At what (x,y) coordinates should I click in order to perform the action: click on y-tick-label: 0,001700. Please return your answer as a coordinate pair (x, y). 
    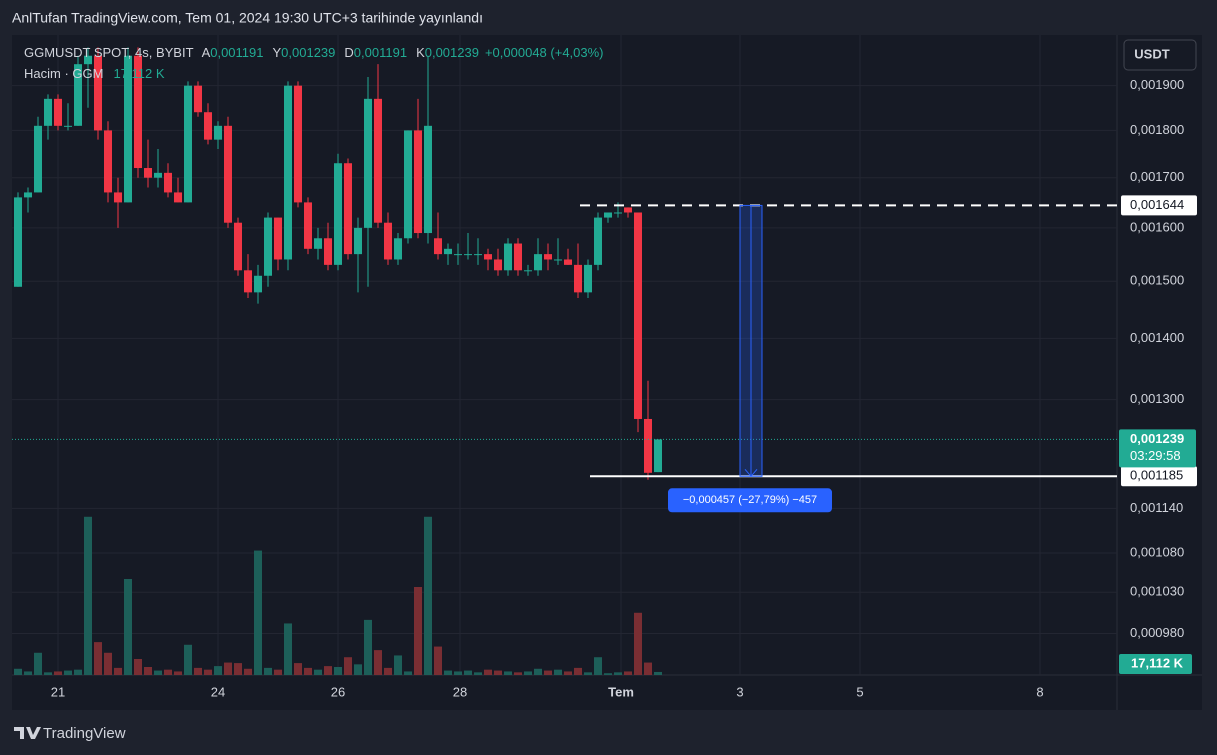
    Looking at the image, I should click on (1157, 176).